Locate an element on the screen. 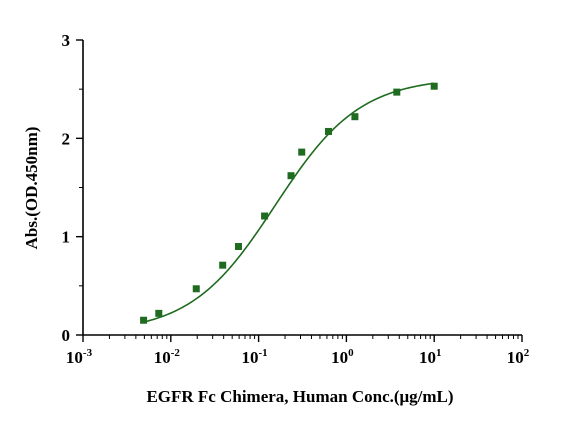 Image resolution: width=585 pixels, height=427 pixels. y-tick-label: 3 is located at coordinates (66, 40).